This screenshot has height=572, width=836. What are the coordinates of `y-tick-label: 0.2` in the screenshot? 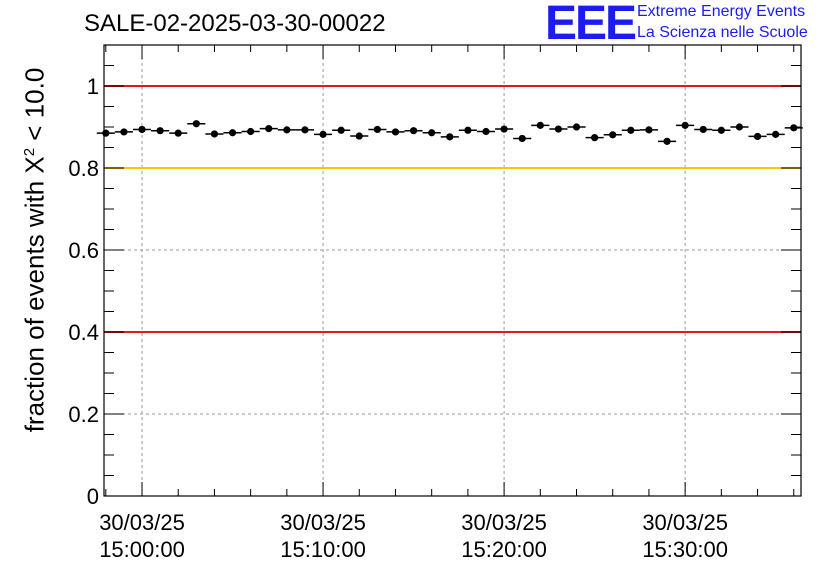 It's located at (83, 414).